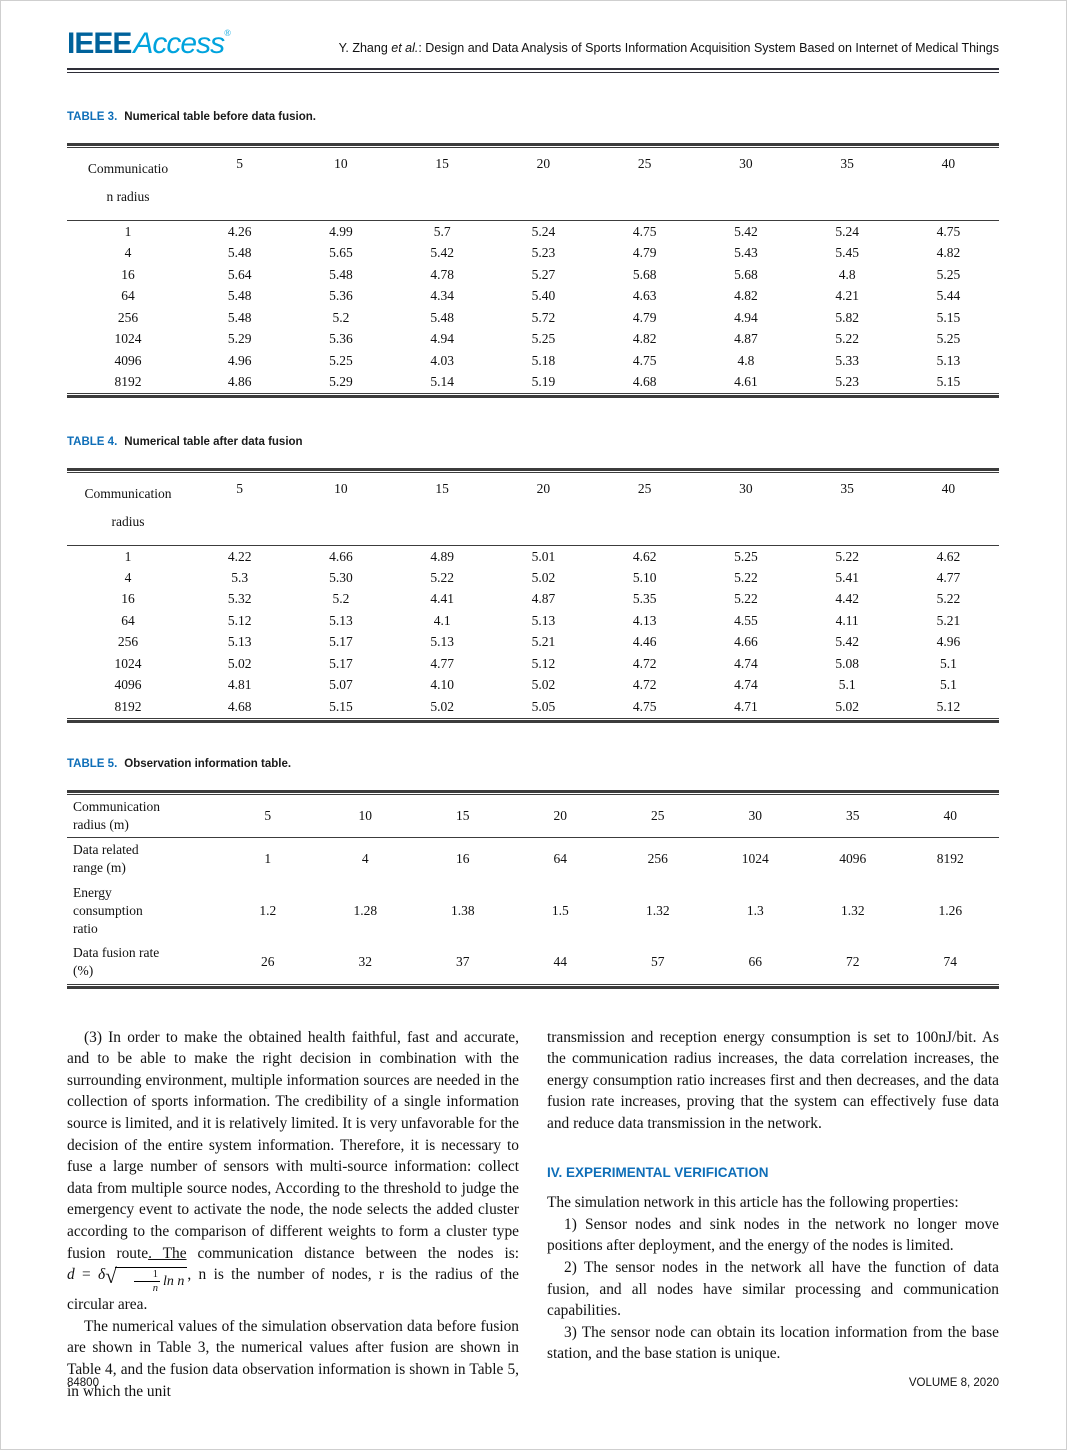  I want to click on table-4-caption-text: Numerical table after data fusion, so click(213, 441).